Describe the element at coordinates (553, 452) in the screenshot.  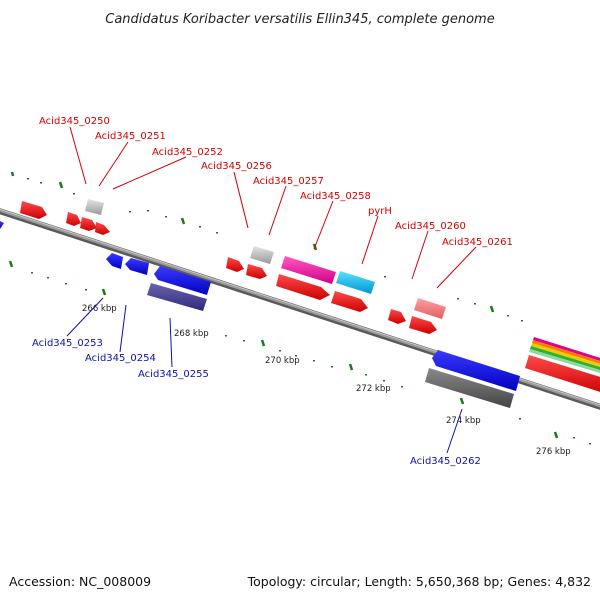
I see `tick-label-276: 276 kbp` at that location.